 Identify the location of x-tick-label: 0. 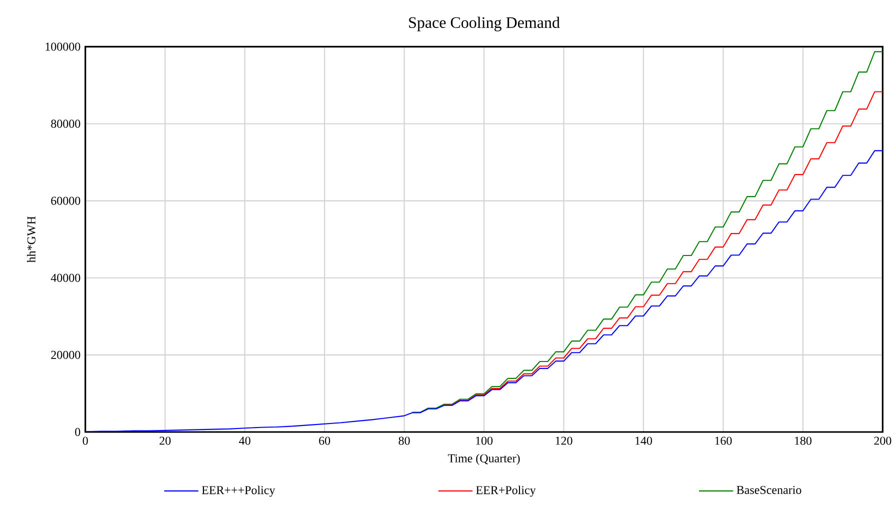
(85, 440).